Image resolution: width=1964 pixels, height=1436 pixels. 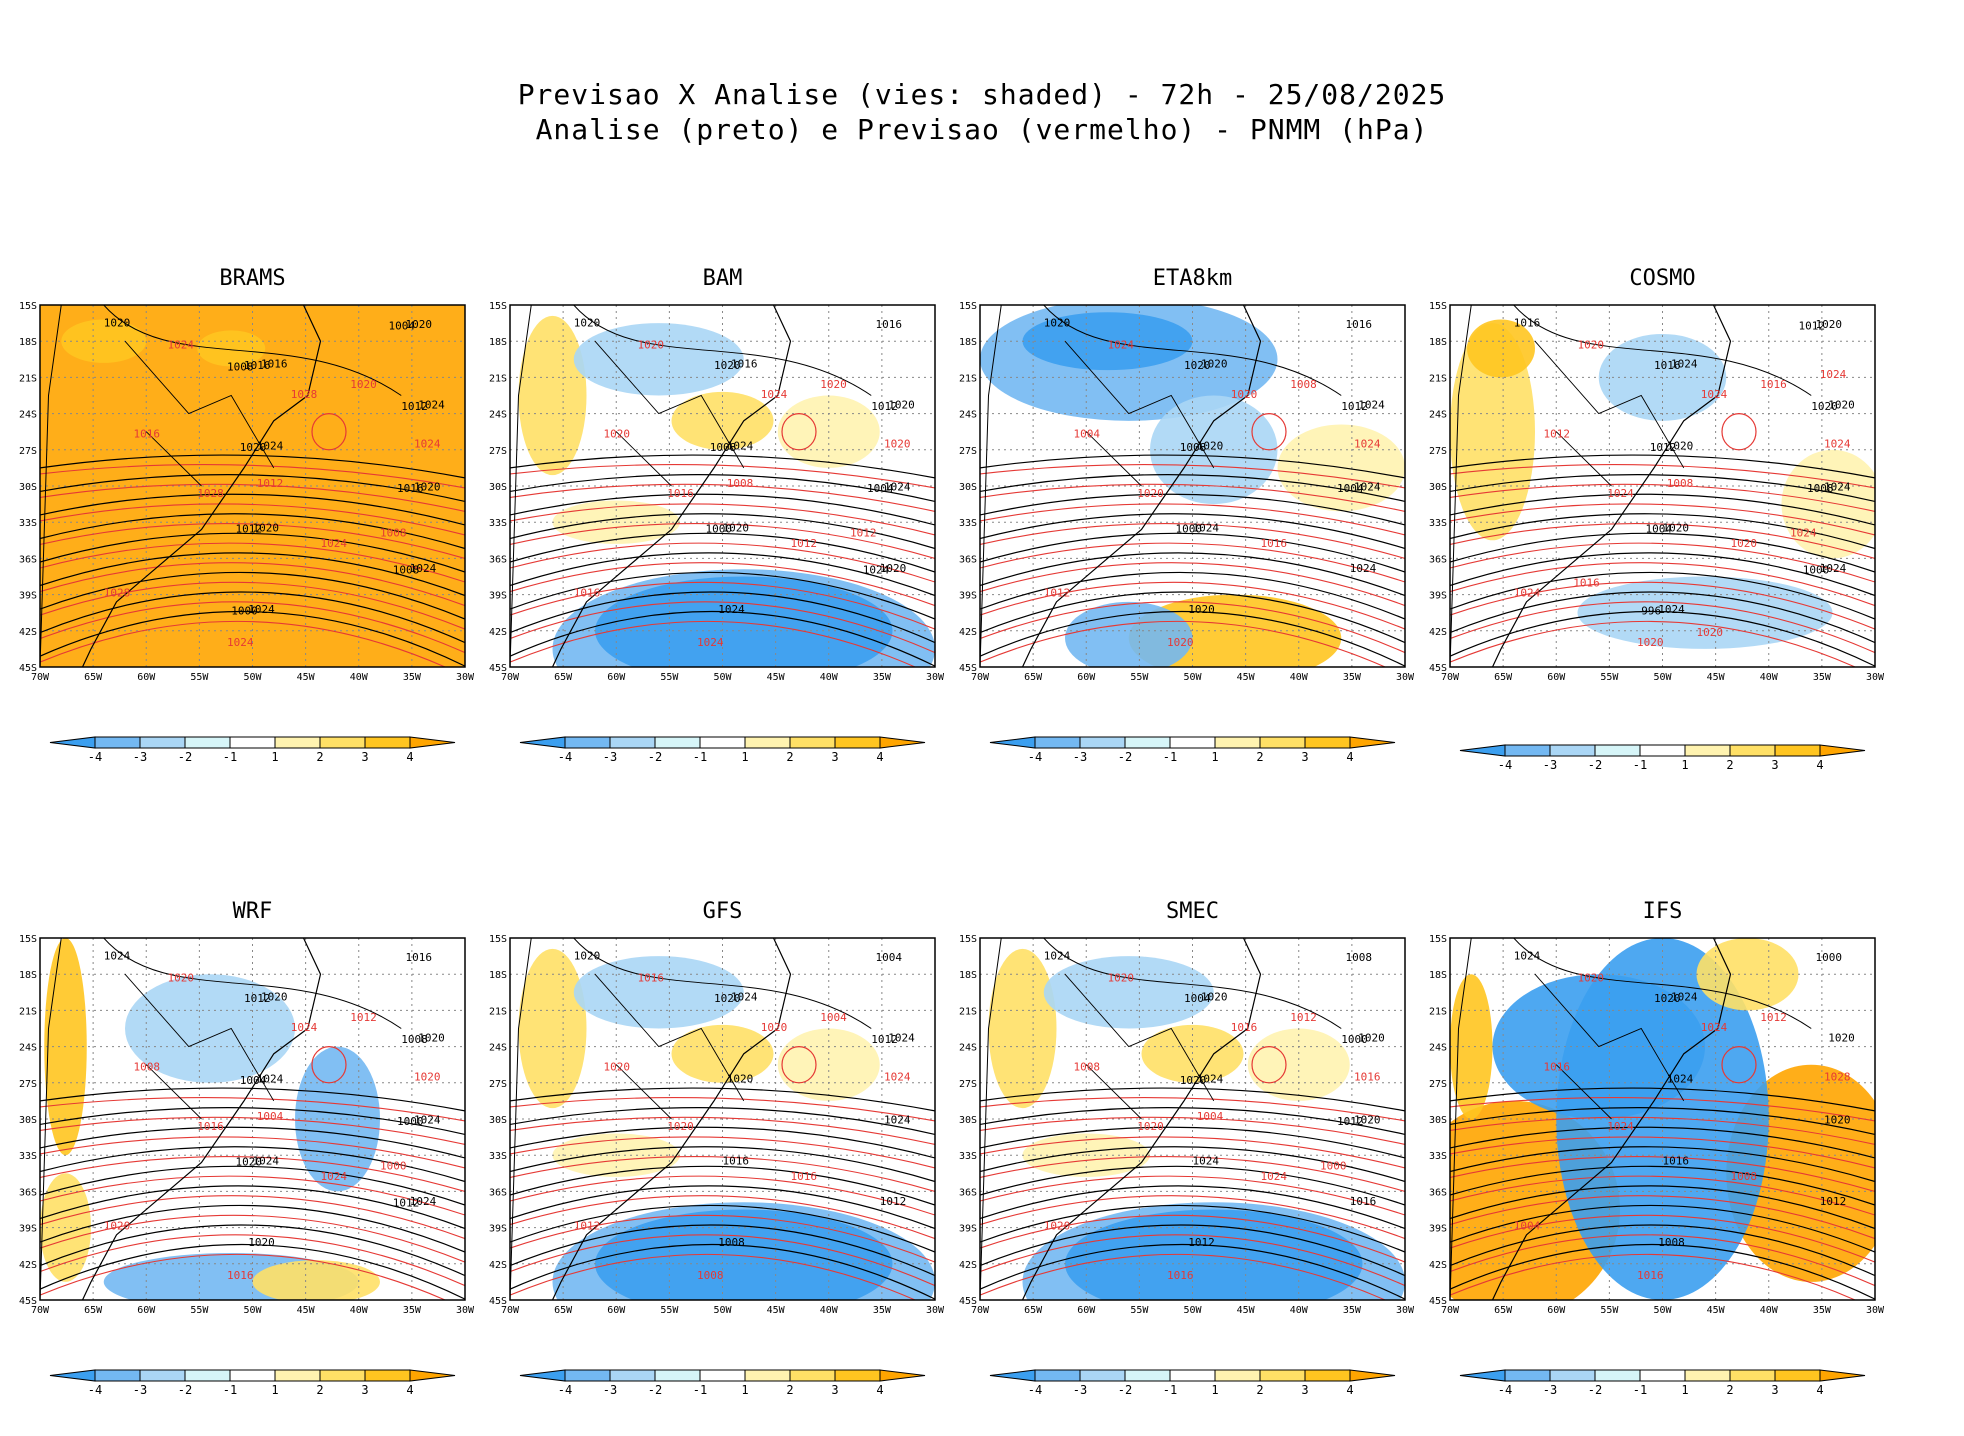 I want to click on isobar-label-analysis: 1004, so click(x=253, y=1080).